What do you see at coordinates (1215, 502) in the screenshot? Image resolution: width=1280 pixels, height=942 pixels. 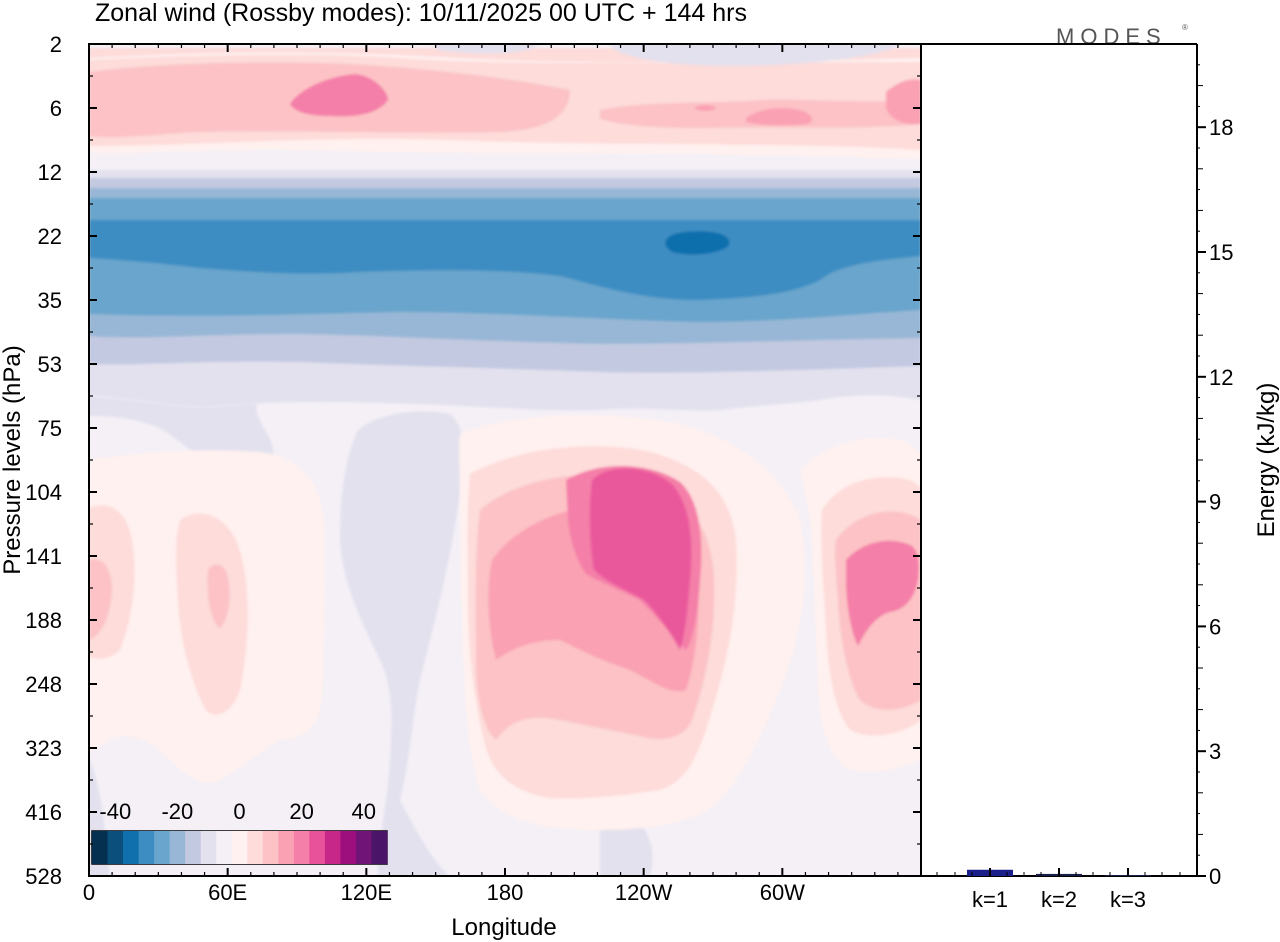 I see `energy-tick-label: 9` at bounding box center [1215, 502].